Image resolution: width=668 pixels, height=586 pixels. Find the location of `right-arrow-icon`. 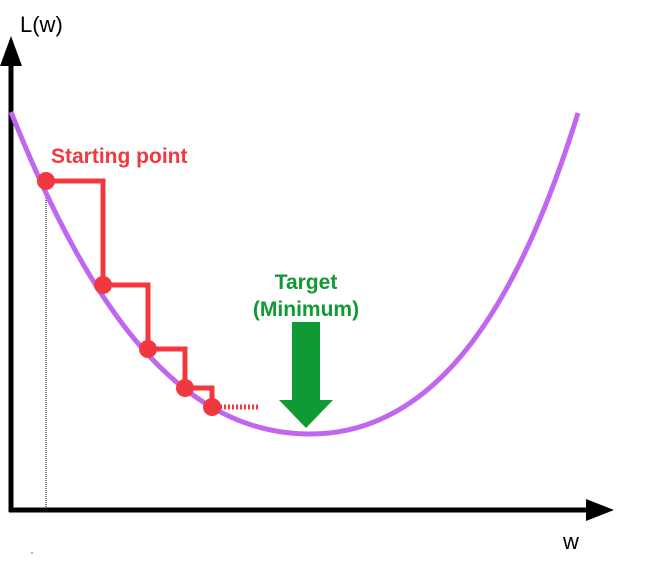

right-arrow-icon is located at coordinates (600, 510).